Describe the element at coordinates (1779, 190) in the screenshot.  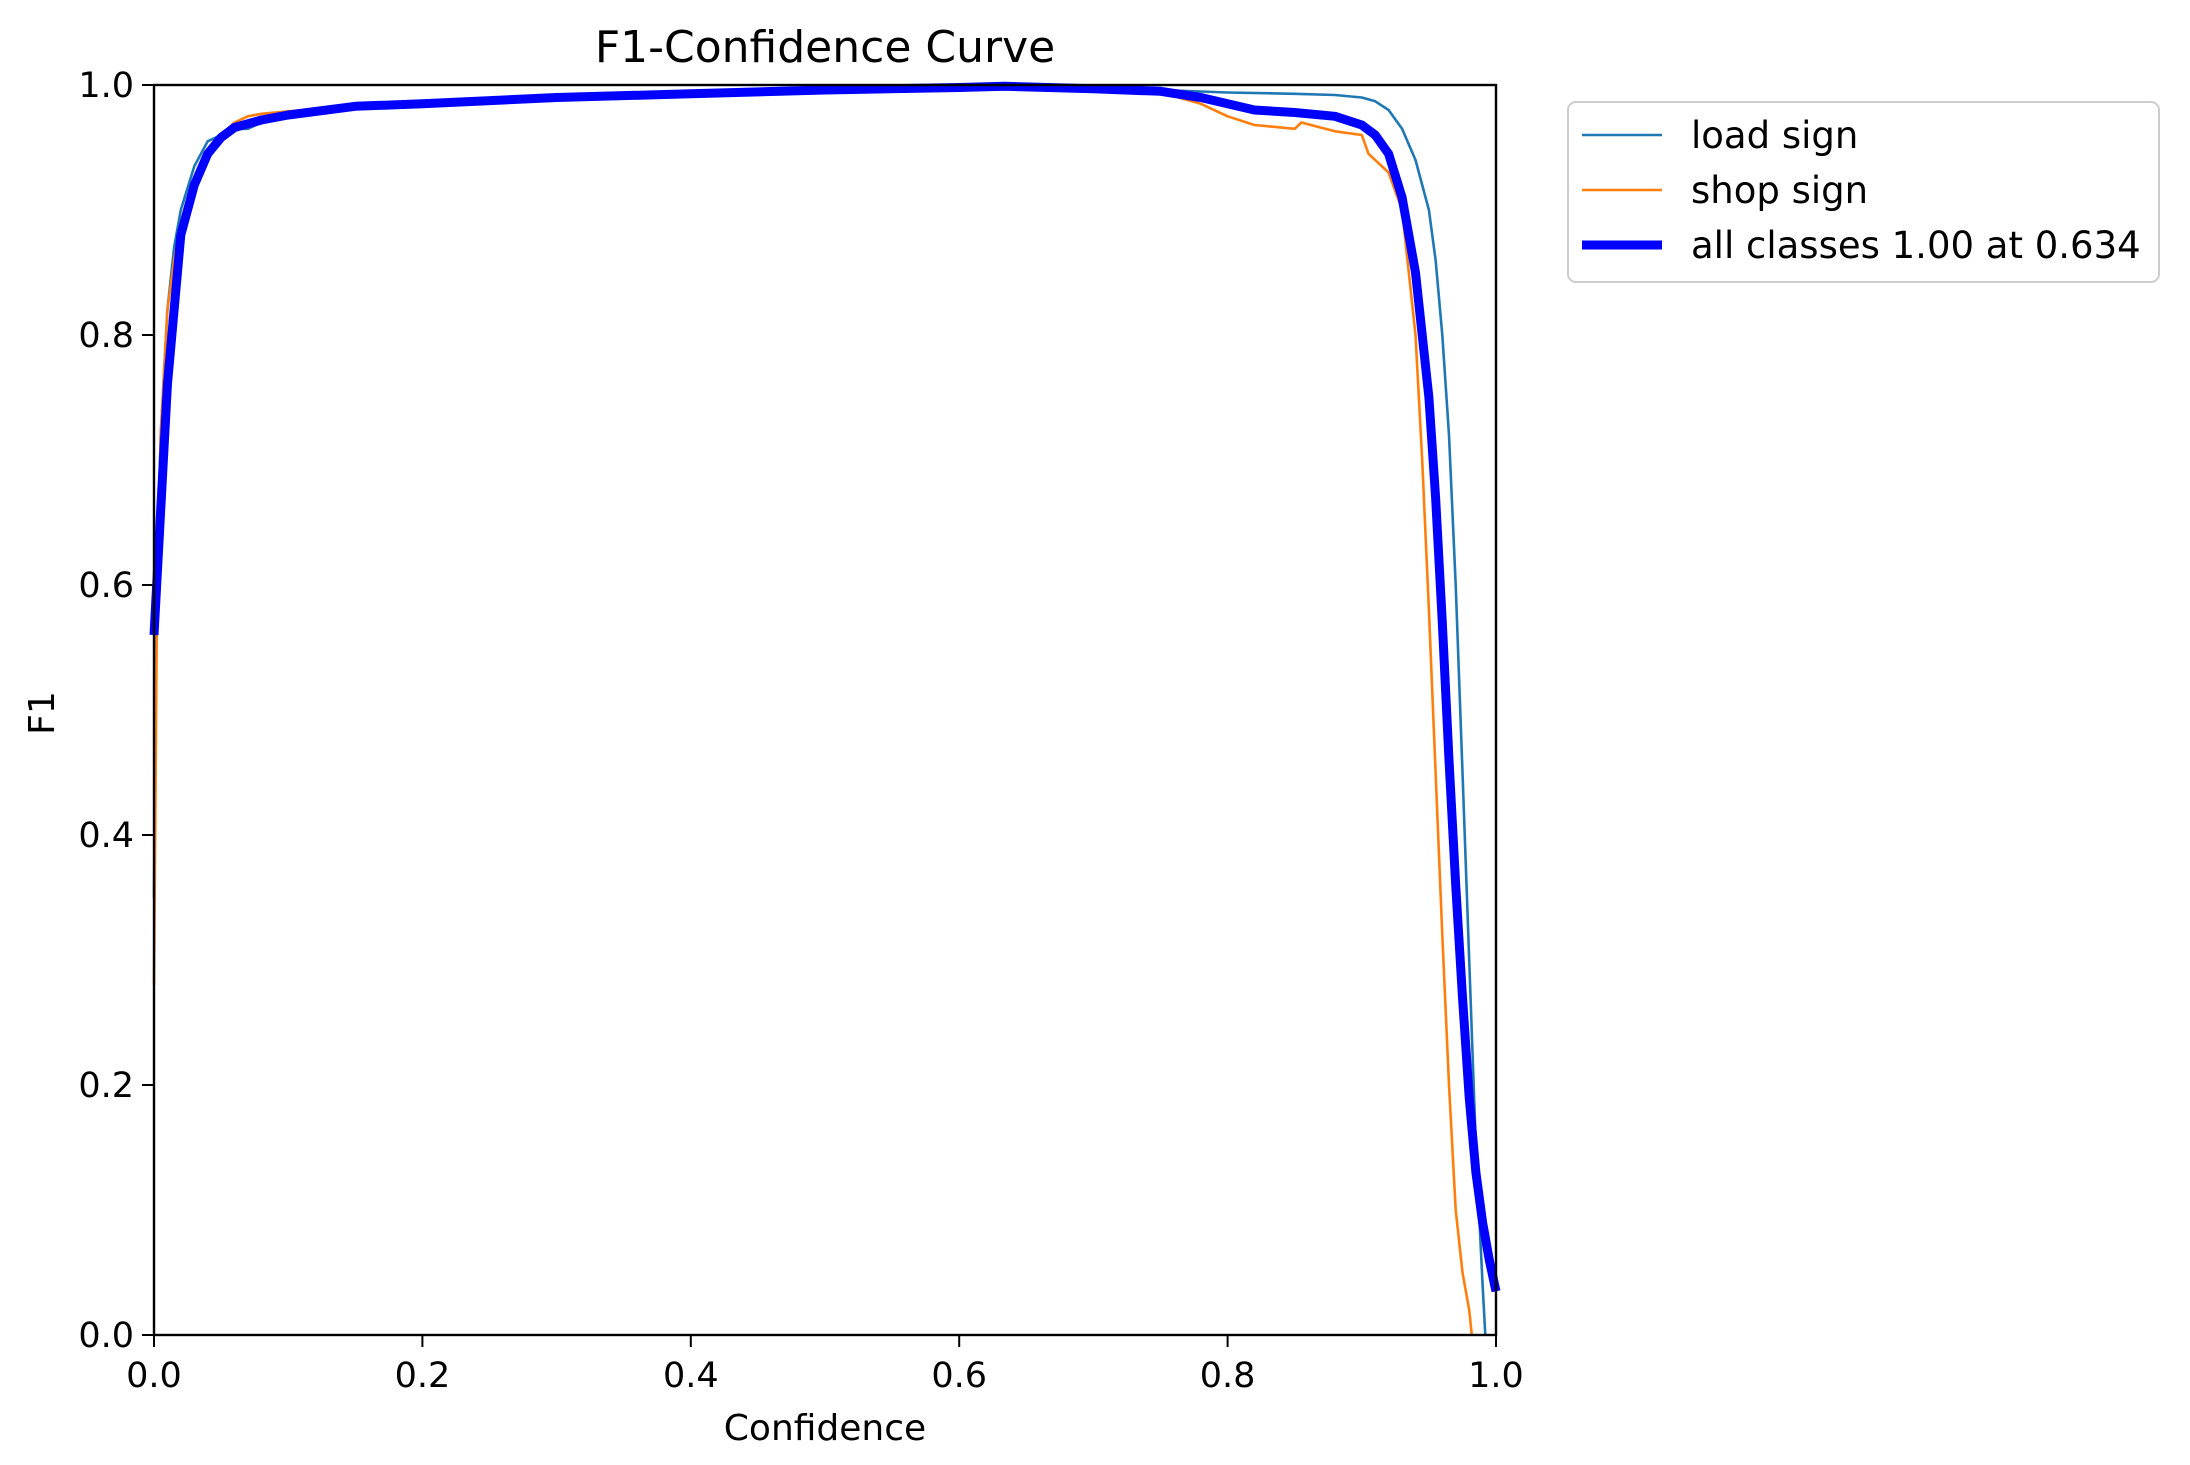
I see `legend-label: shop sign` at that location.